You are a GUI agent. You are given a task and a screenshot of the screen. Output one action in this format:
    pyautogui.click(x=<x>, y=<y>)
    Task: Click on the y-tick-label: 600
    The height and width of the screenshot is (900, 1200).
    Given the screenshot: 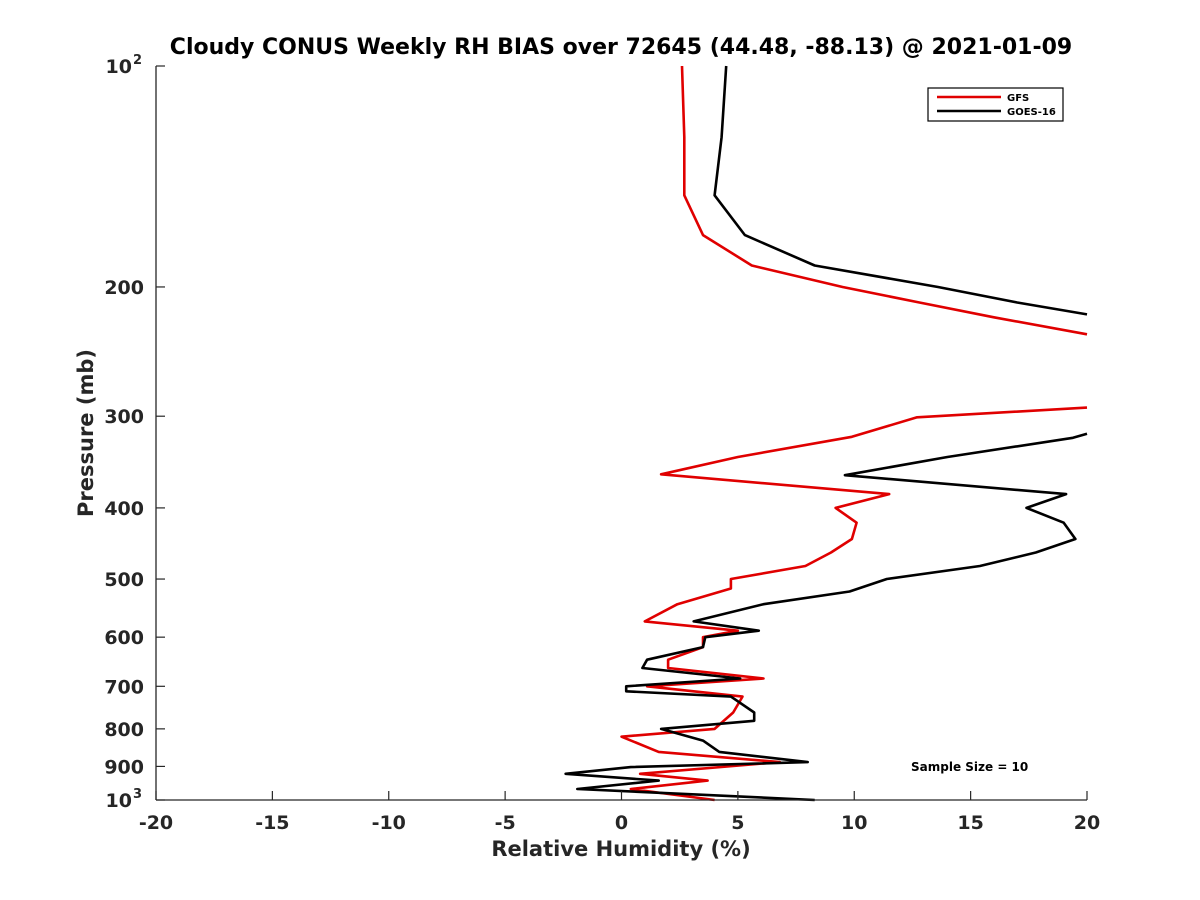 What is the action you would take?
    pyautogui.click(x=124, y=638)
    